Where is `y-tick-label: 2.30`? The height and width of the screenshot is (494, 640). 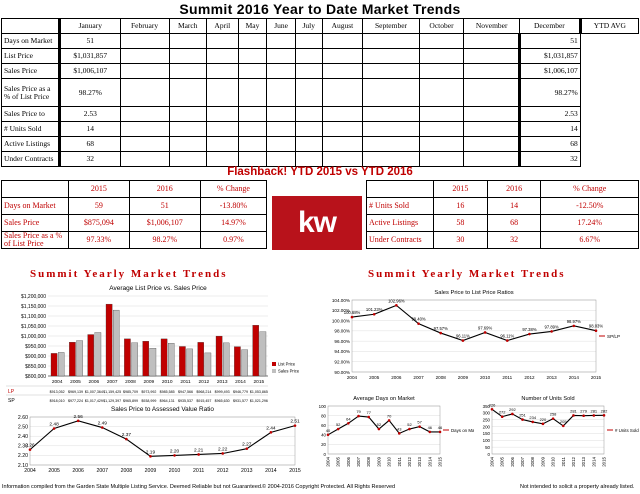
y-tick-label: 2.30 is located at coordinates (23, 447).